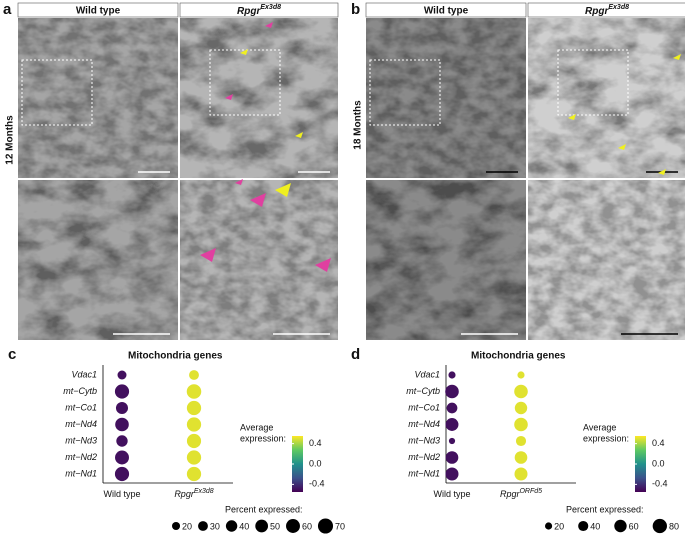 This screenshot has width=685, height=541. I want to click on size-legend-label: 80, so click(674, 526).